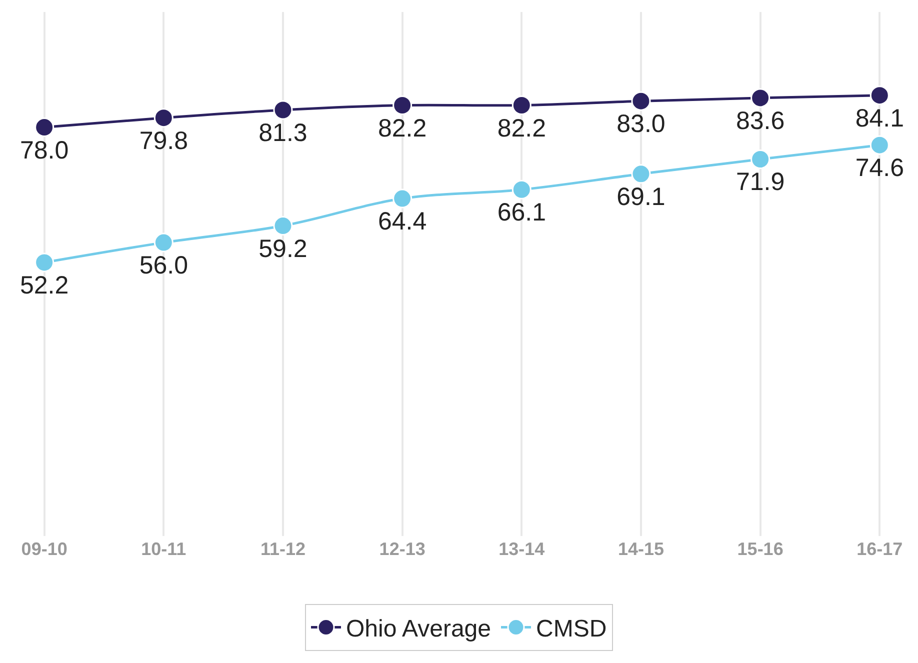 The height and width of the screenshot is (663, 918). I want to click on x-tick-label: 09-10, so click(44, 549).